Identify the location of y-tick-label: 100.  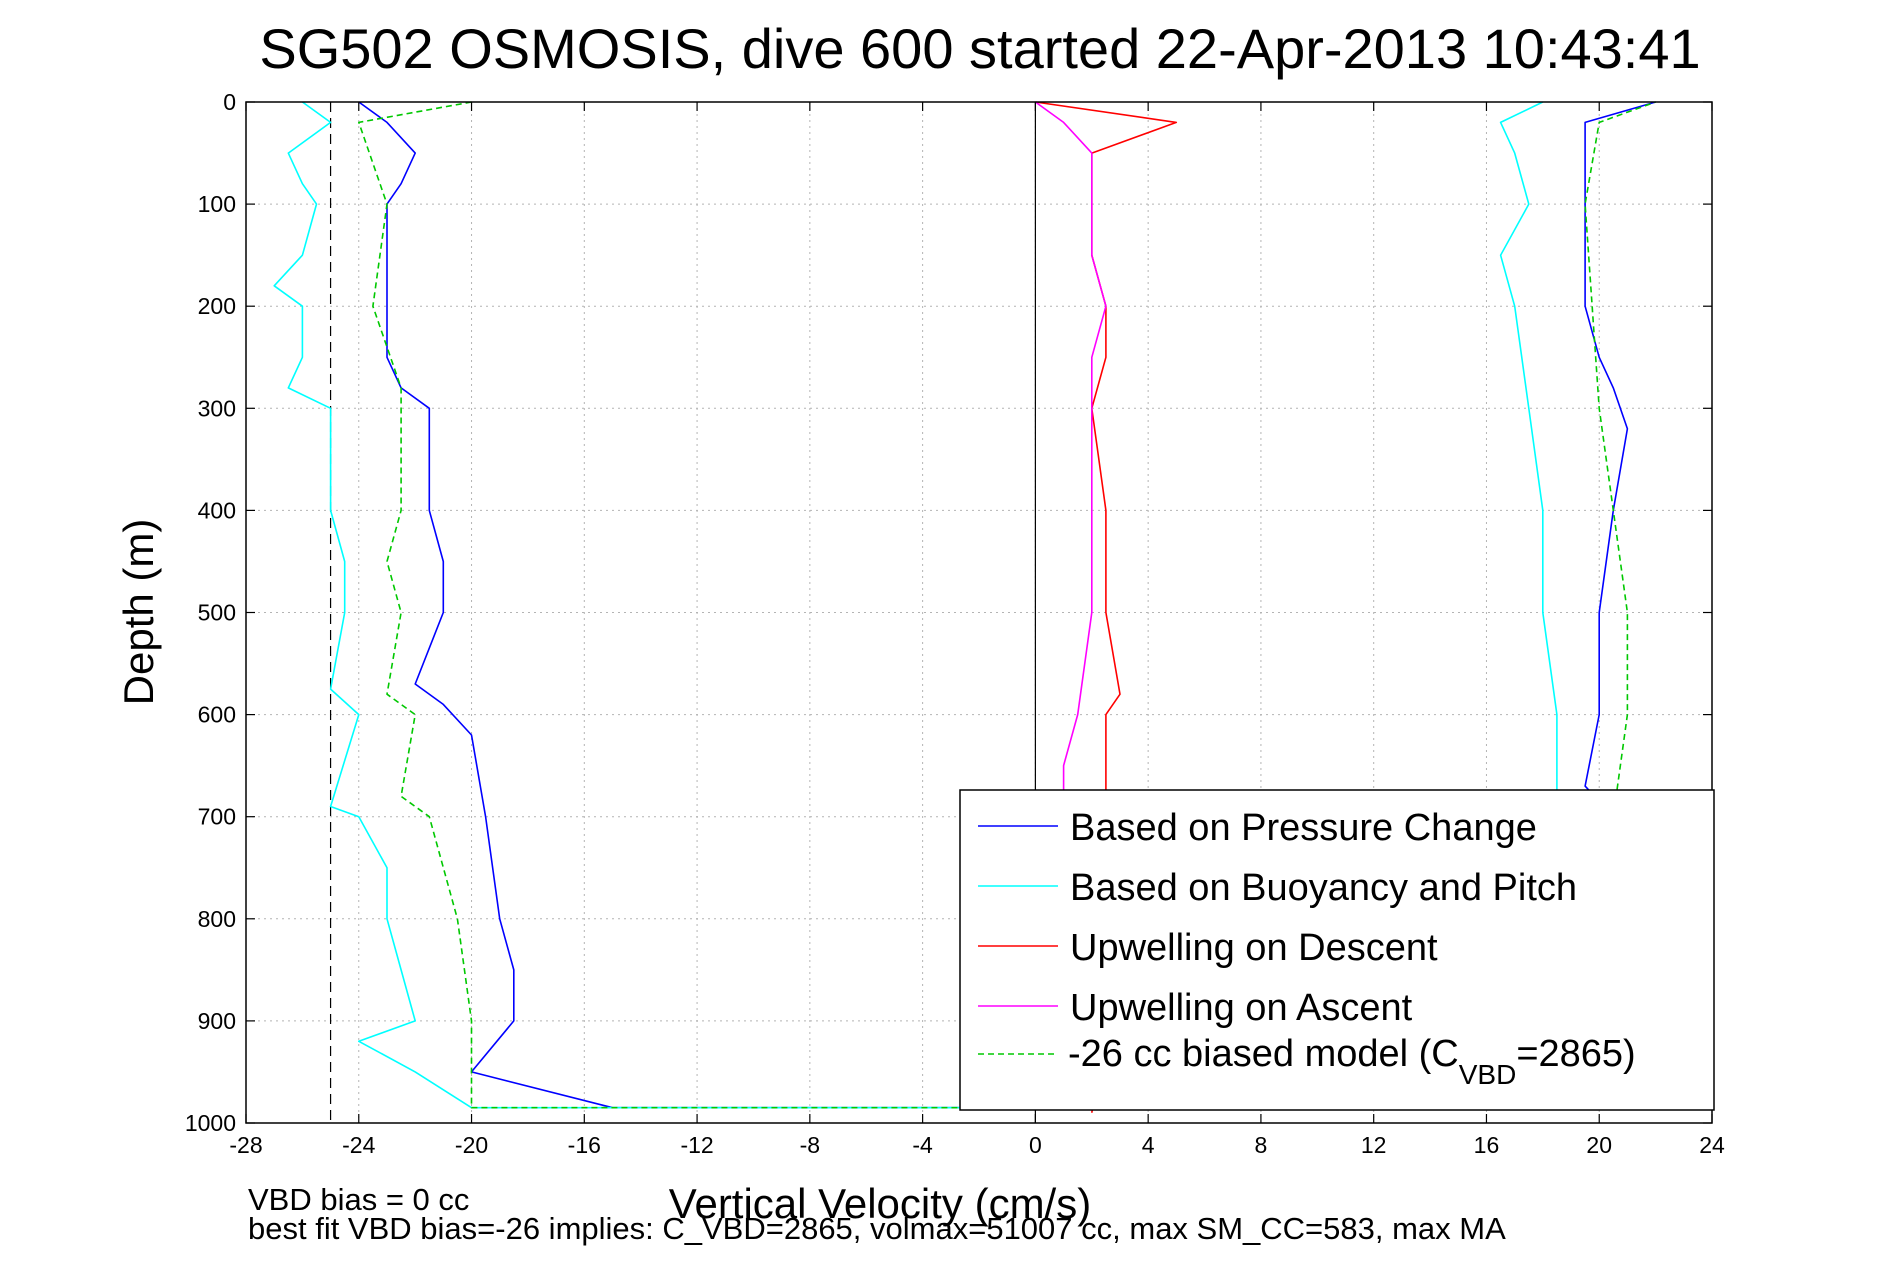
(217, 204).